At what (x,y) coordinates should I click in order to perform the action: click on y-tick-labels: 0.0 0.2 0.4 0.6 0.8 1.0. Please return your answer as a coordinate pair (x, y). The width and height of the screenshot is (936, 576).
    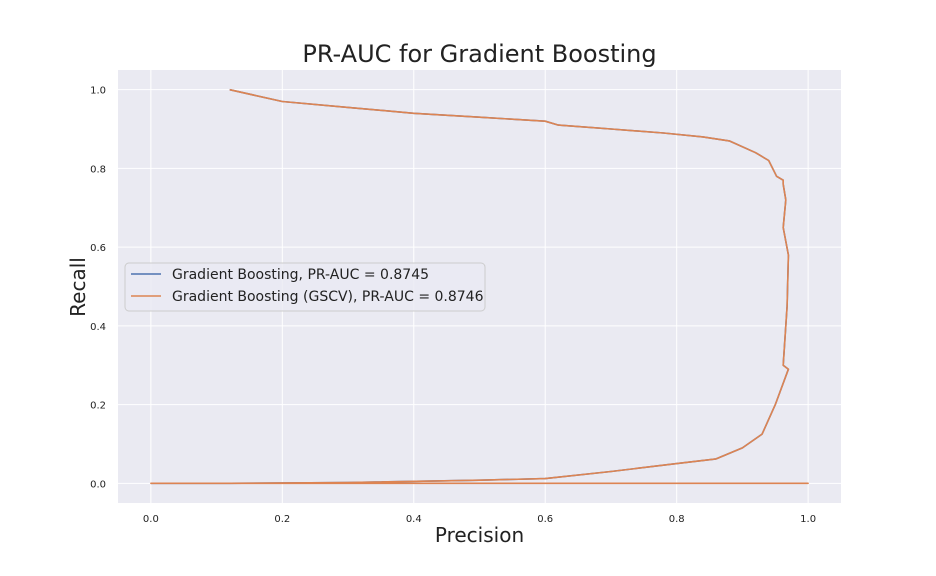
    Looking at the image, I should click on (98, 288).